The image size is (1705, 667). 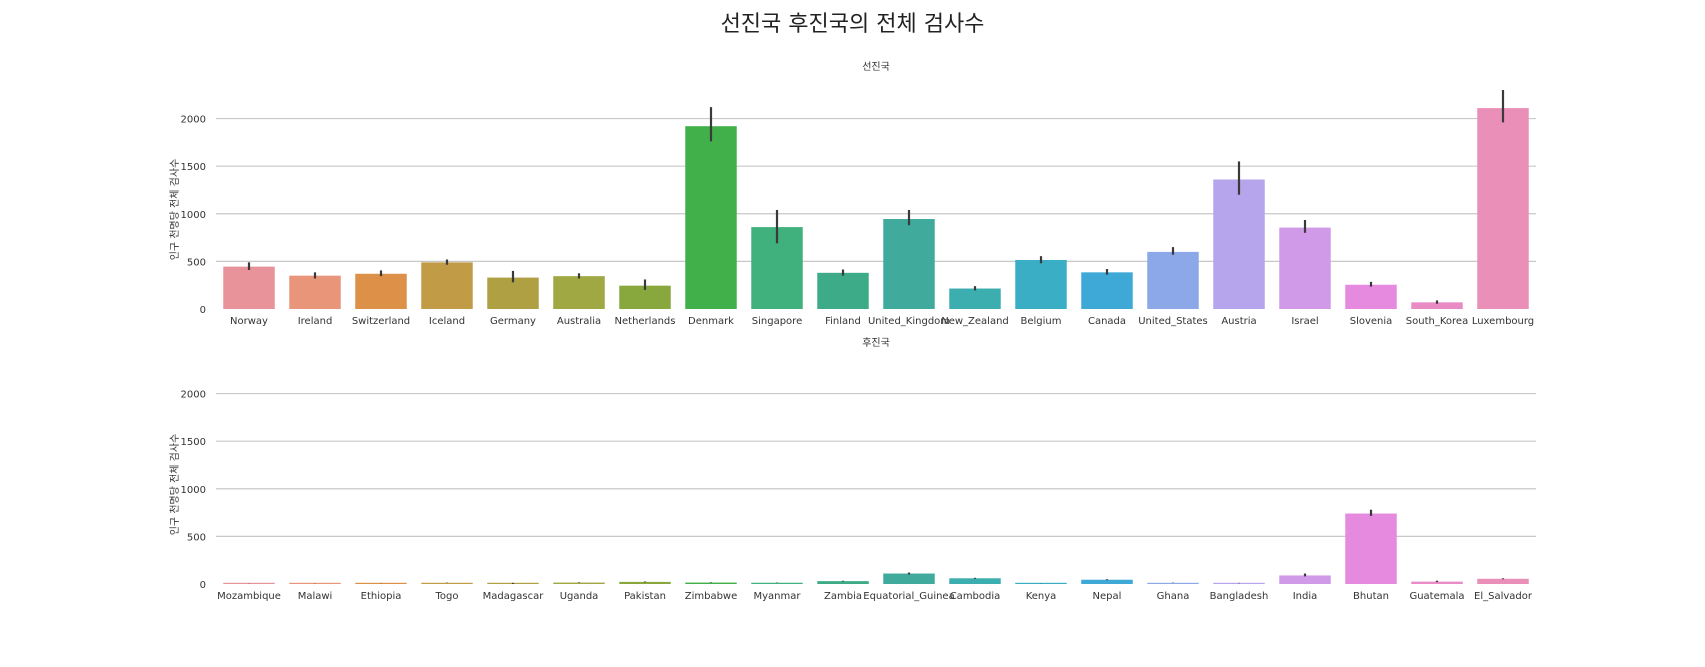 What do you see at coordinates (514, 596) in the screenshot?
I see `x-tick-label: Madagascar` at bounding box center [514, 596].